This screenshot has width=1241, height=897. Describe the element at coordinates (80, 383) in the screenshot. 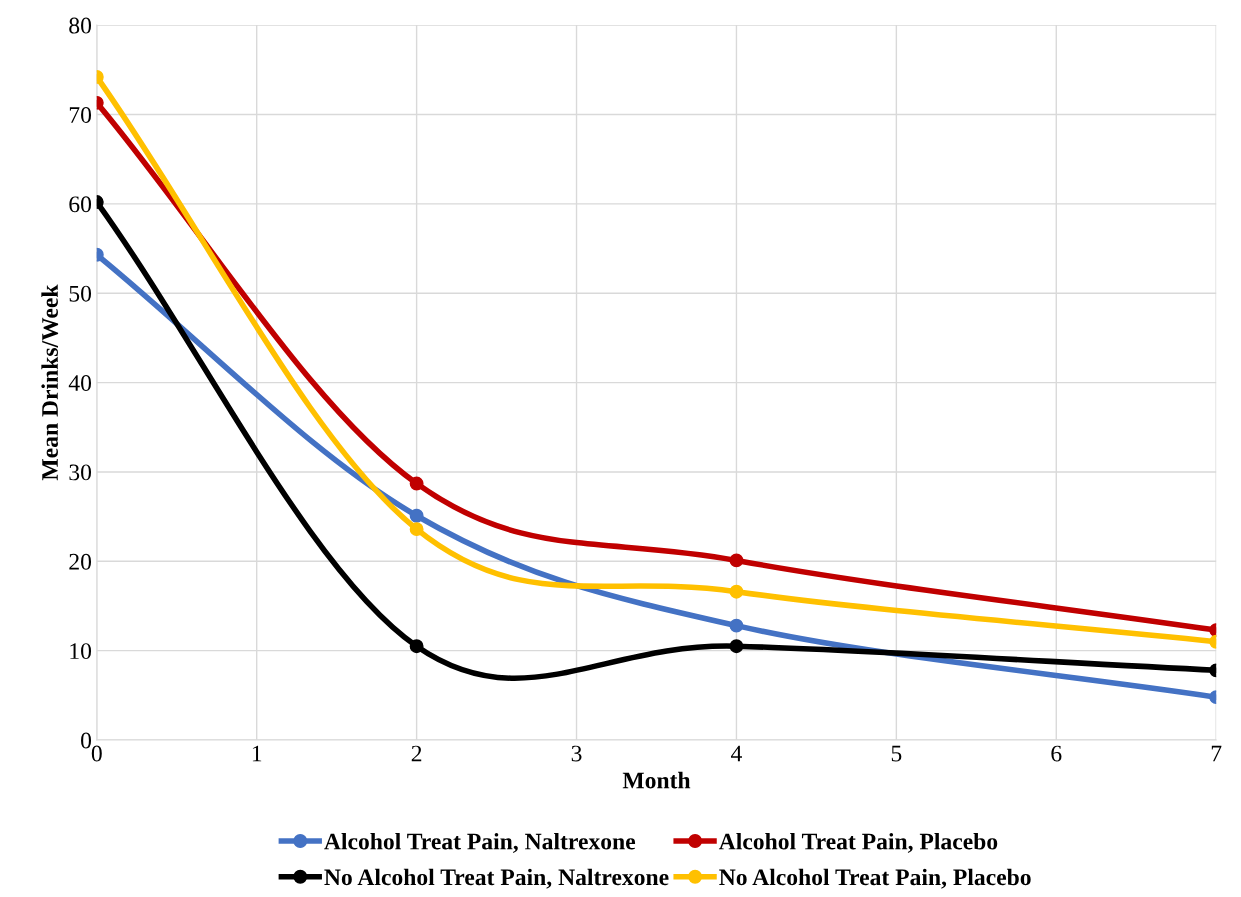

I see `y-tick-label: 40` at that location.